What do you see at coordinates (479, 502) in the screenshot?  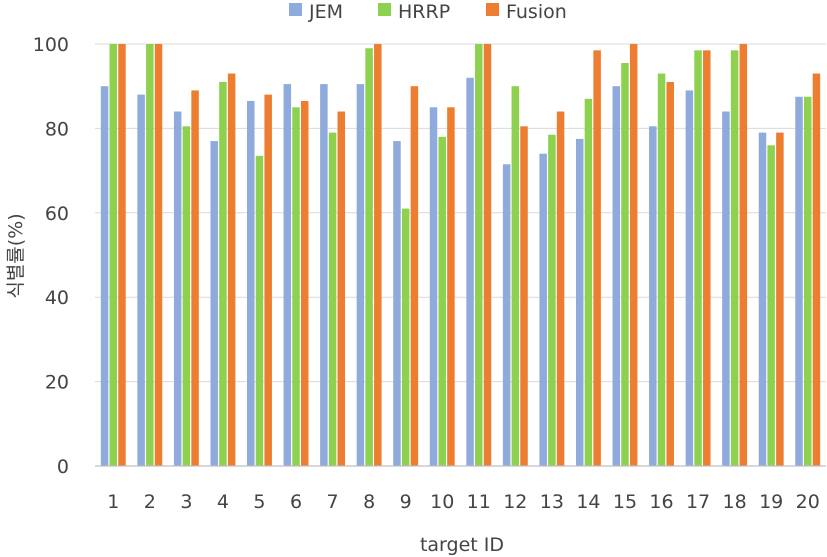 I see `x-tick-label: 11` at bounding box center [479, 502].